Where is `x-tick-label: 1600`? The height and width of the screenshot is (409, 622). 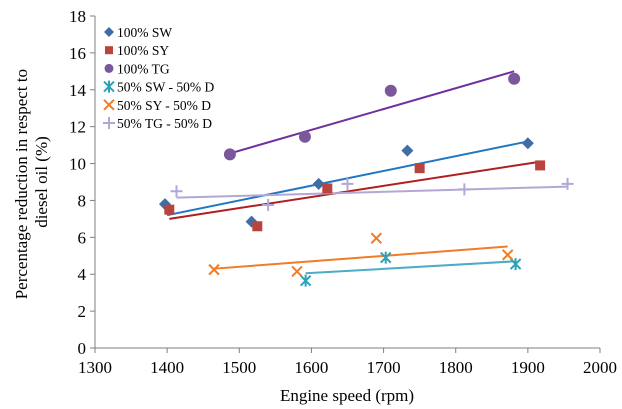 x-tick-label: 1600 is located at coordinates (311, 367).